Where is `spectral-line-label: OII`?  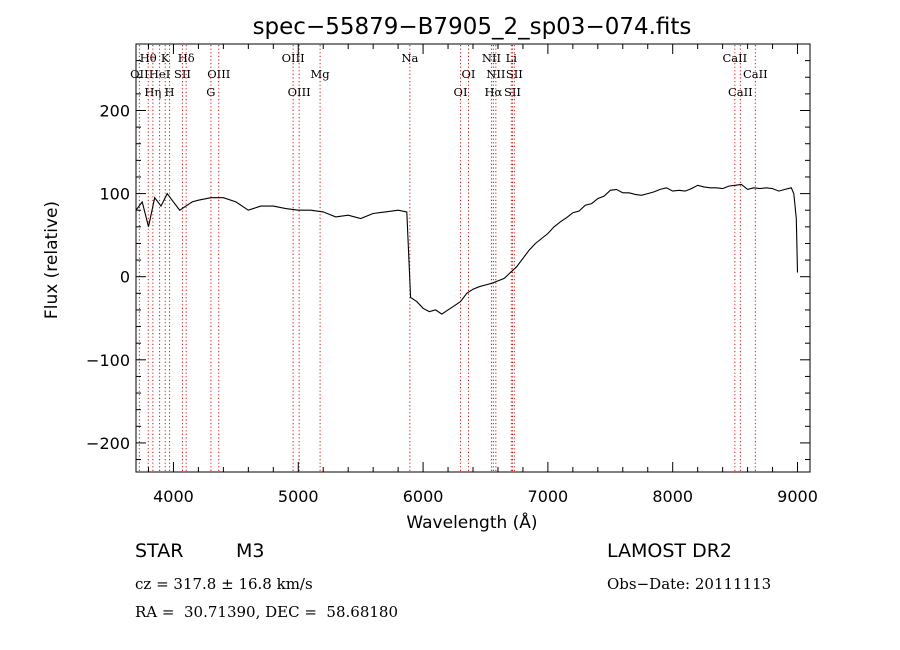 spectral-line-label: OII is located at coordinates (139, 74).